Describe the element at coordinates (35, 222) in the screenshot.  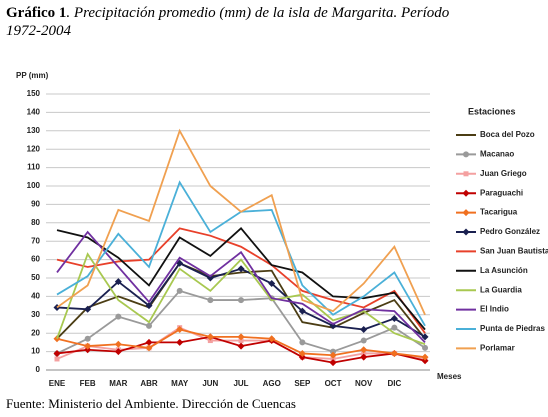
I see `y-tick-label: 80` at that location.